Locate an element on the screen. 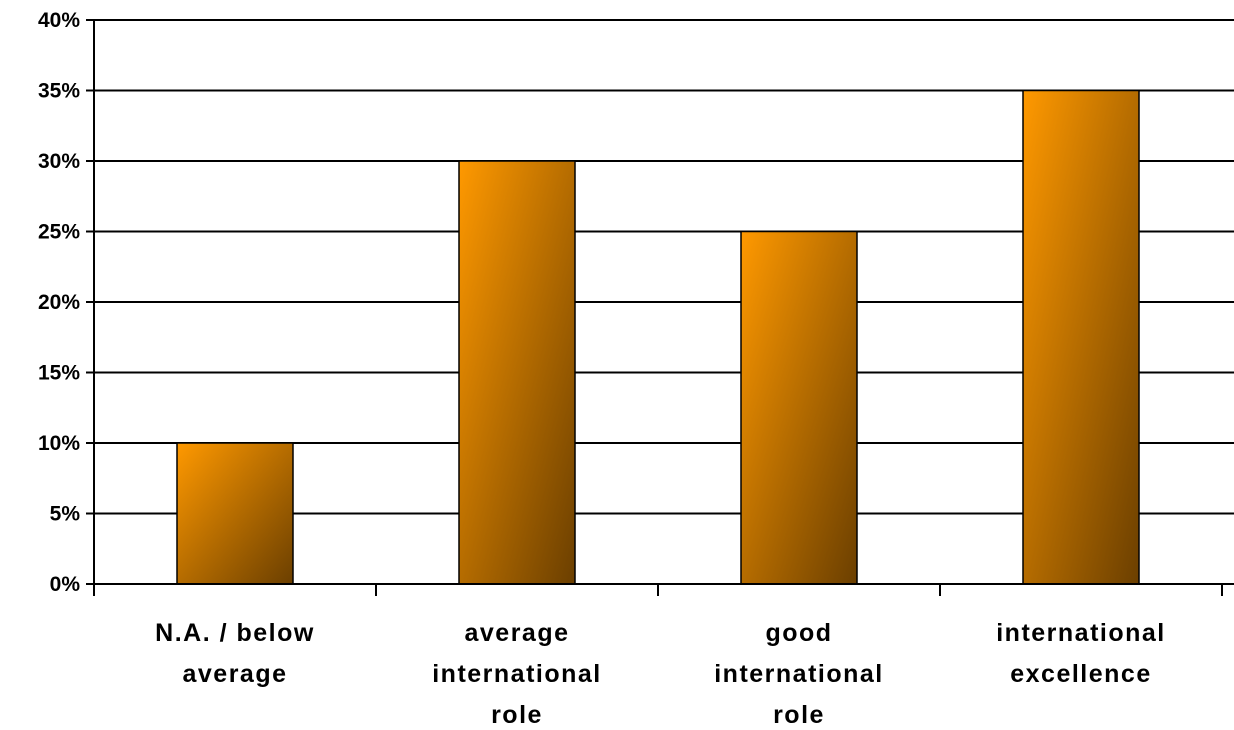  category-label-2: good international role is located at coordinates (799, 674).